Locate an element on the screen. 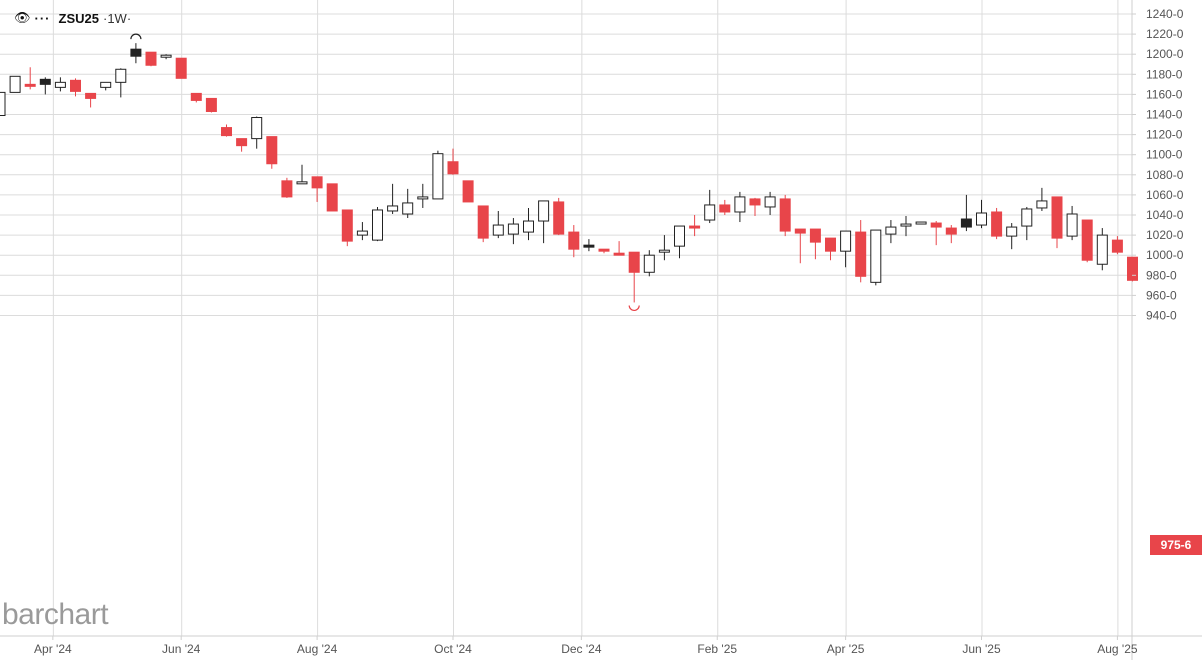  eye-icon: 👁 is located at coordinates (22, 17).